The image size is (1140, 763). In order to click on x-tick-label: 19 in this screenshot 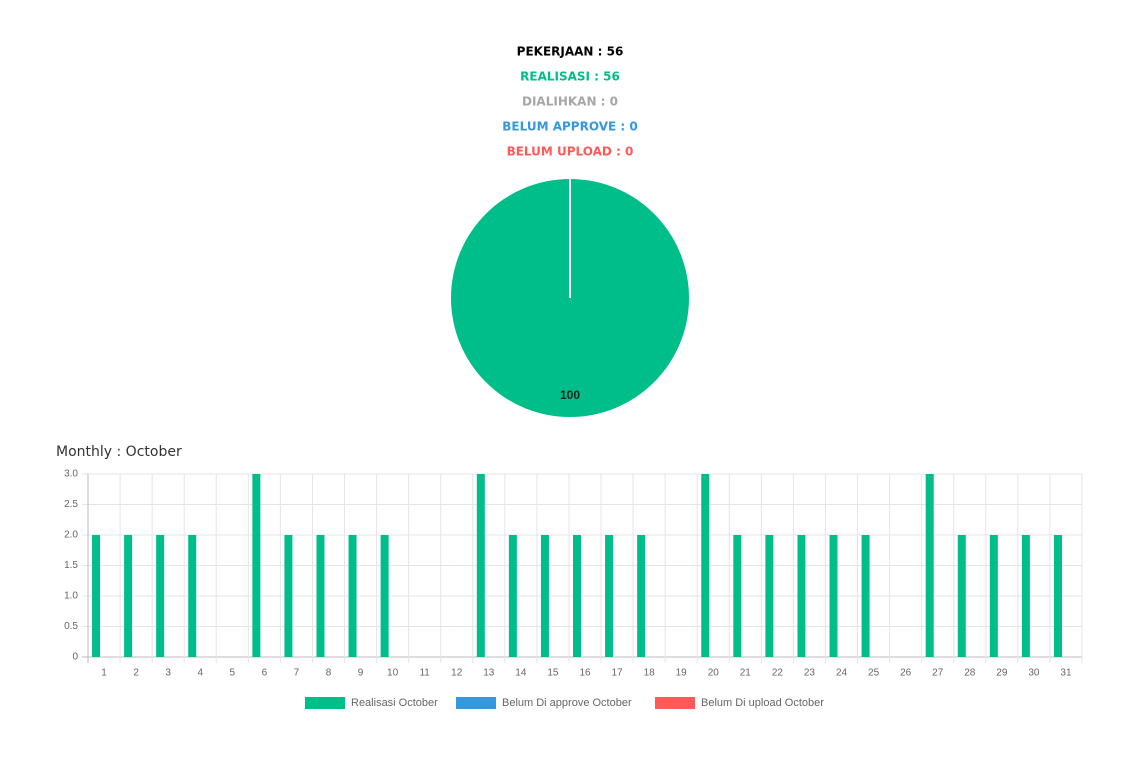, I will do `click(682, 673)`.